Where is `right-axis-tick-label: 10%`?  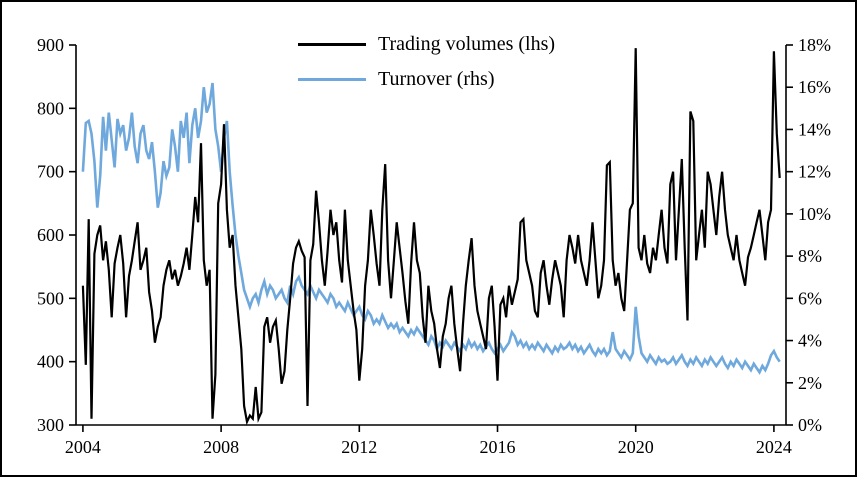
right-axis-tick-label: 10% is located at coordinates (814, 214).